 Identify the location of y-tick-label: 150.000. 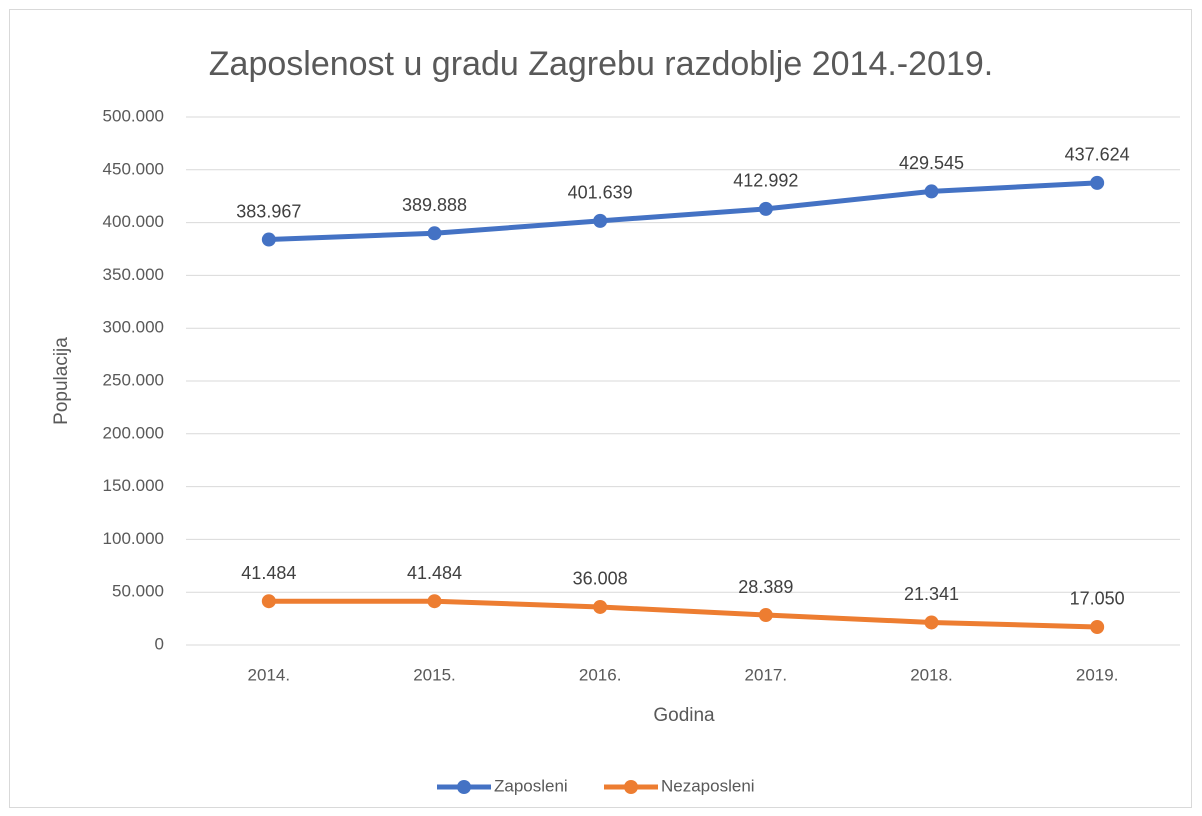
(133, 485).